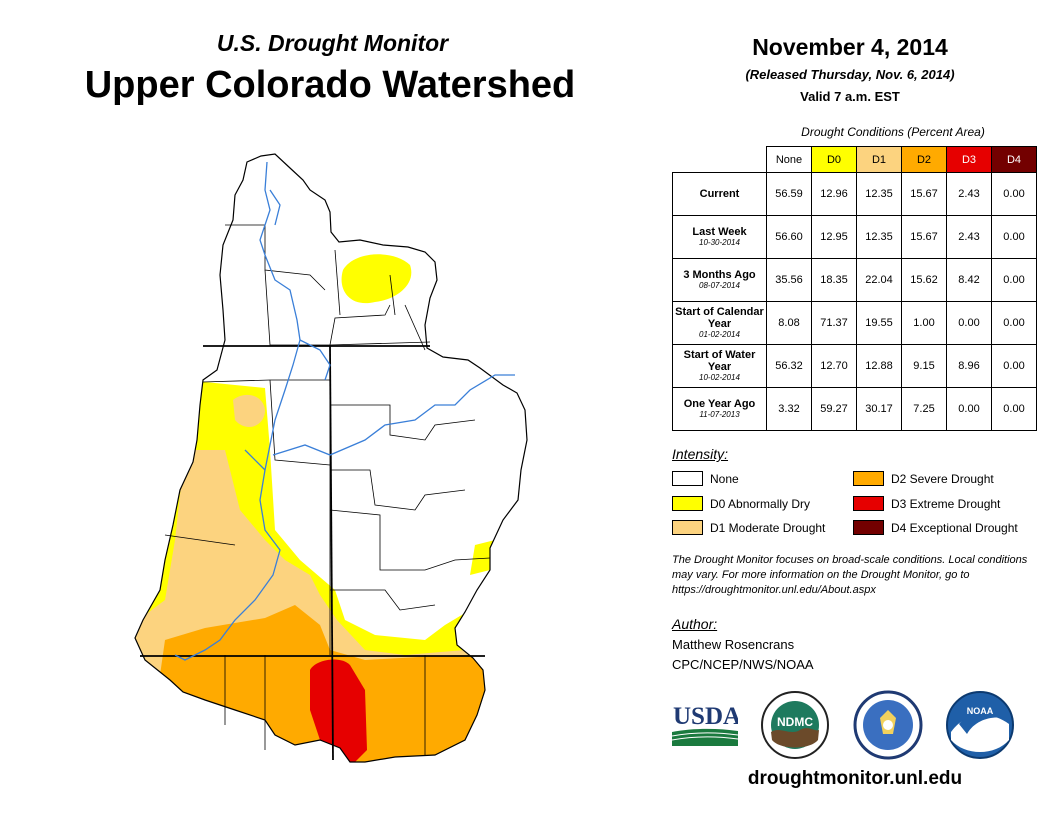 The image size is (1056, 816). I want to click on col-d2: D2, so click(924, 159).